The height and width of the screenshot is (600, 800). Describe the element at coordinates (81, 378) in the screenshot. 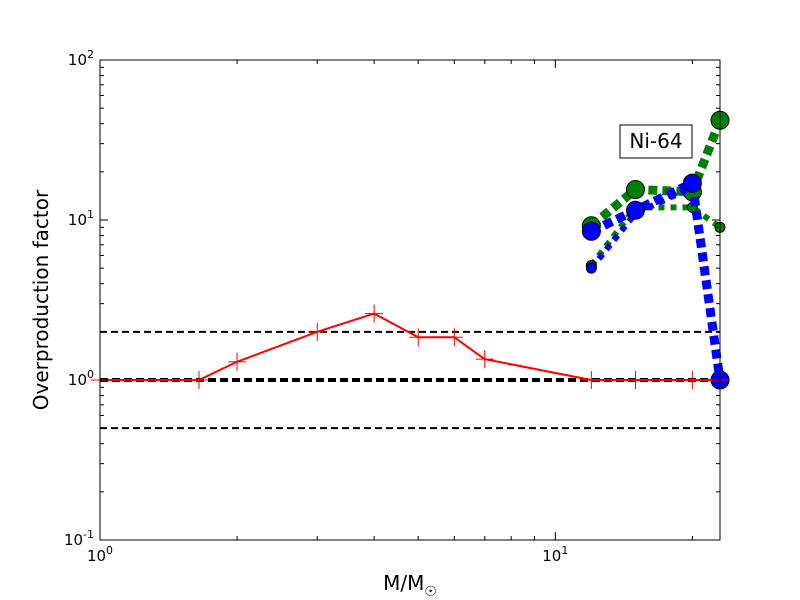

I see `y-tick-label: 10⁰` at that location.